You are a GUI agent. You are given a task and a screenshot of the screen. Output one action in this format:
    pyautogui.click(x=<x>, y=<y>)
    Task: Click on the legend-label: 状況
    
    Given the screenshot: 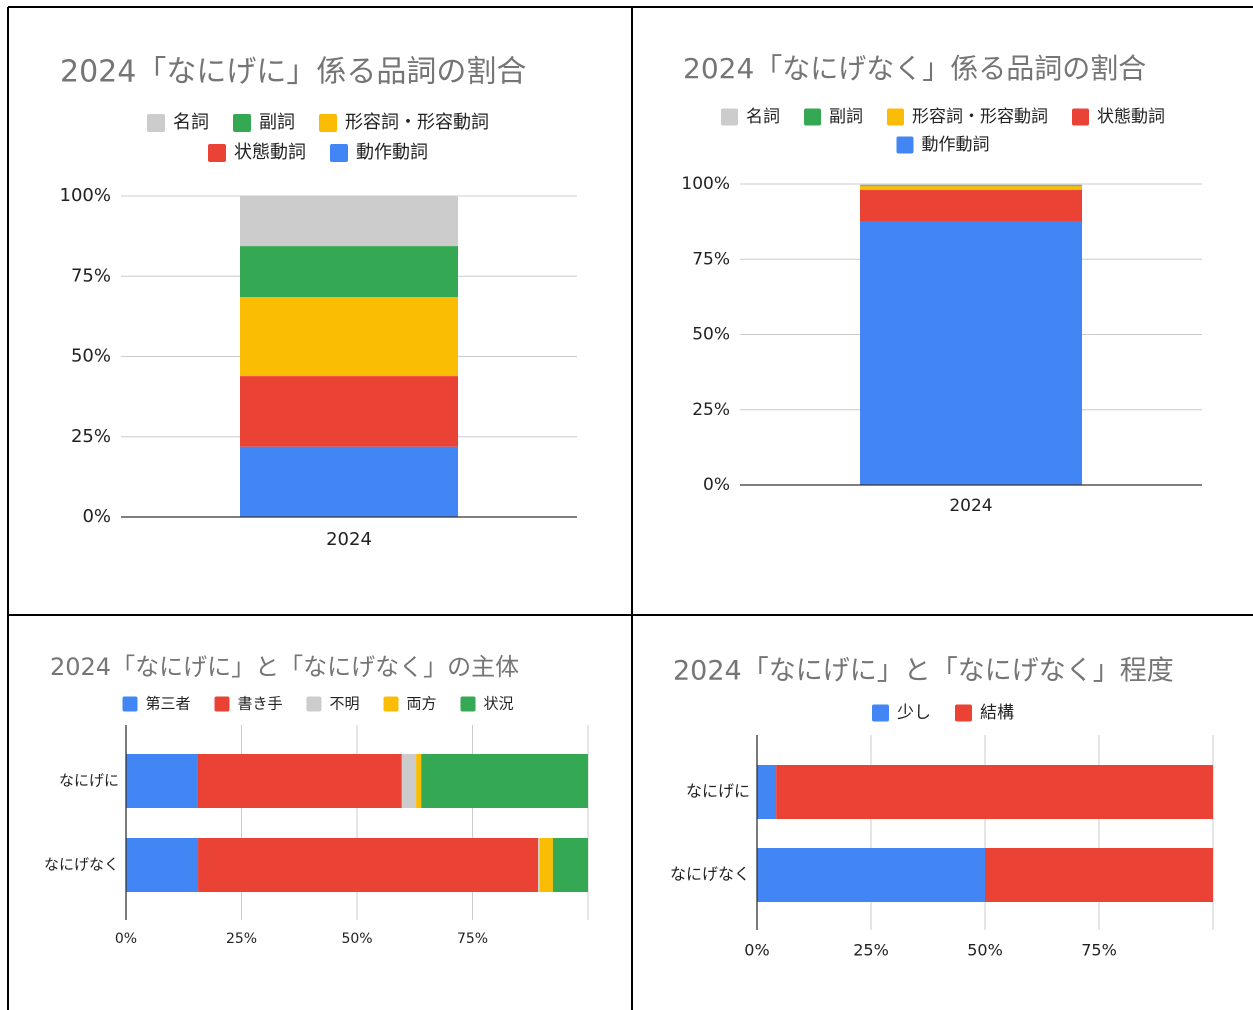 What is the action you would take?
    pyautogui.click(x=499, y=704)
    